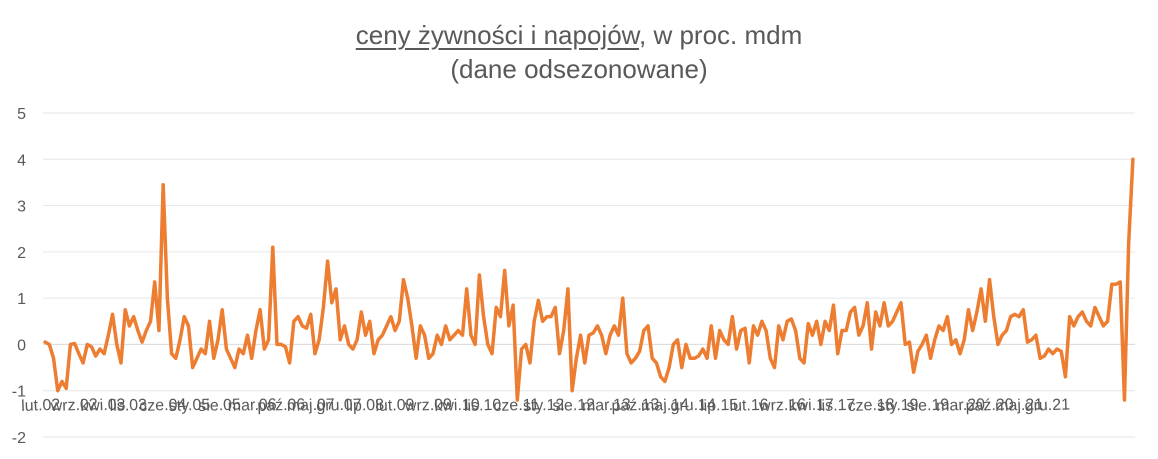  I want to click on x-tick-label: sie.05, so click(219, 405).